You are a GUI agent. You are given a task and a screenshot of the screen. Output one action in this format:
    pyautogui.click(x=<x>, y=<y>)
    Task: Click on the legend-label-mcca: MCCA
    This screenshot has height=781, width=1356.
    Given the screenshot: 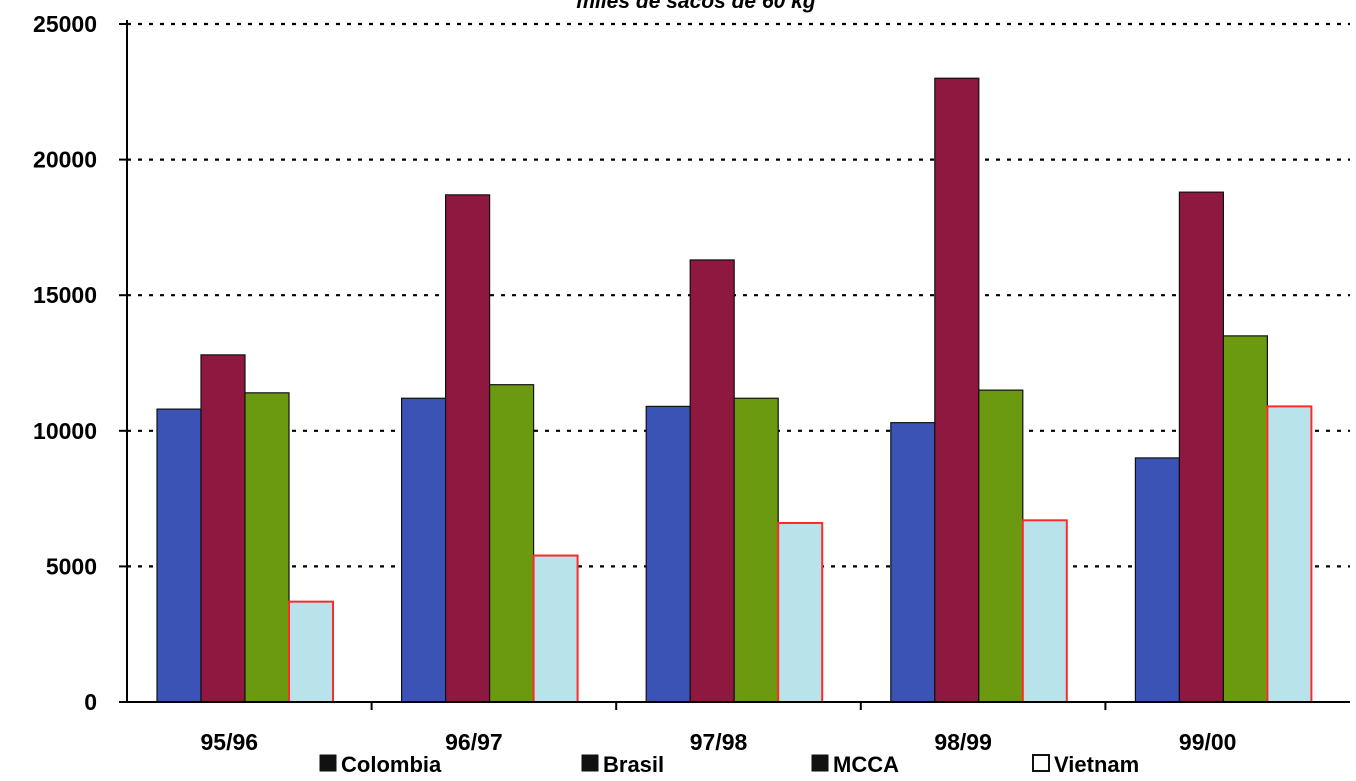 What is the action you would take?
    pyautogui.click(x=866, y=764)
    